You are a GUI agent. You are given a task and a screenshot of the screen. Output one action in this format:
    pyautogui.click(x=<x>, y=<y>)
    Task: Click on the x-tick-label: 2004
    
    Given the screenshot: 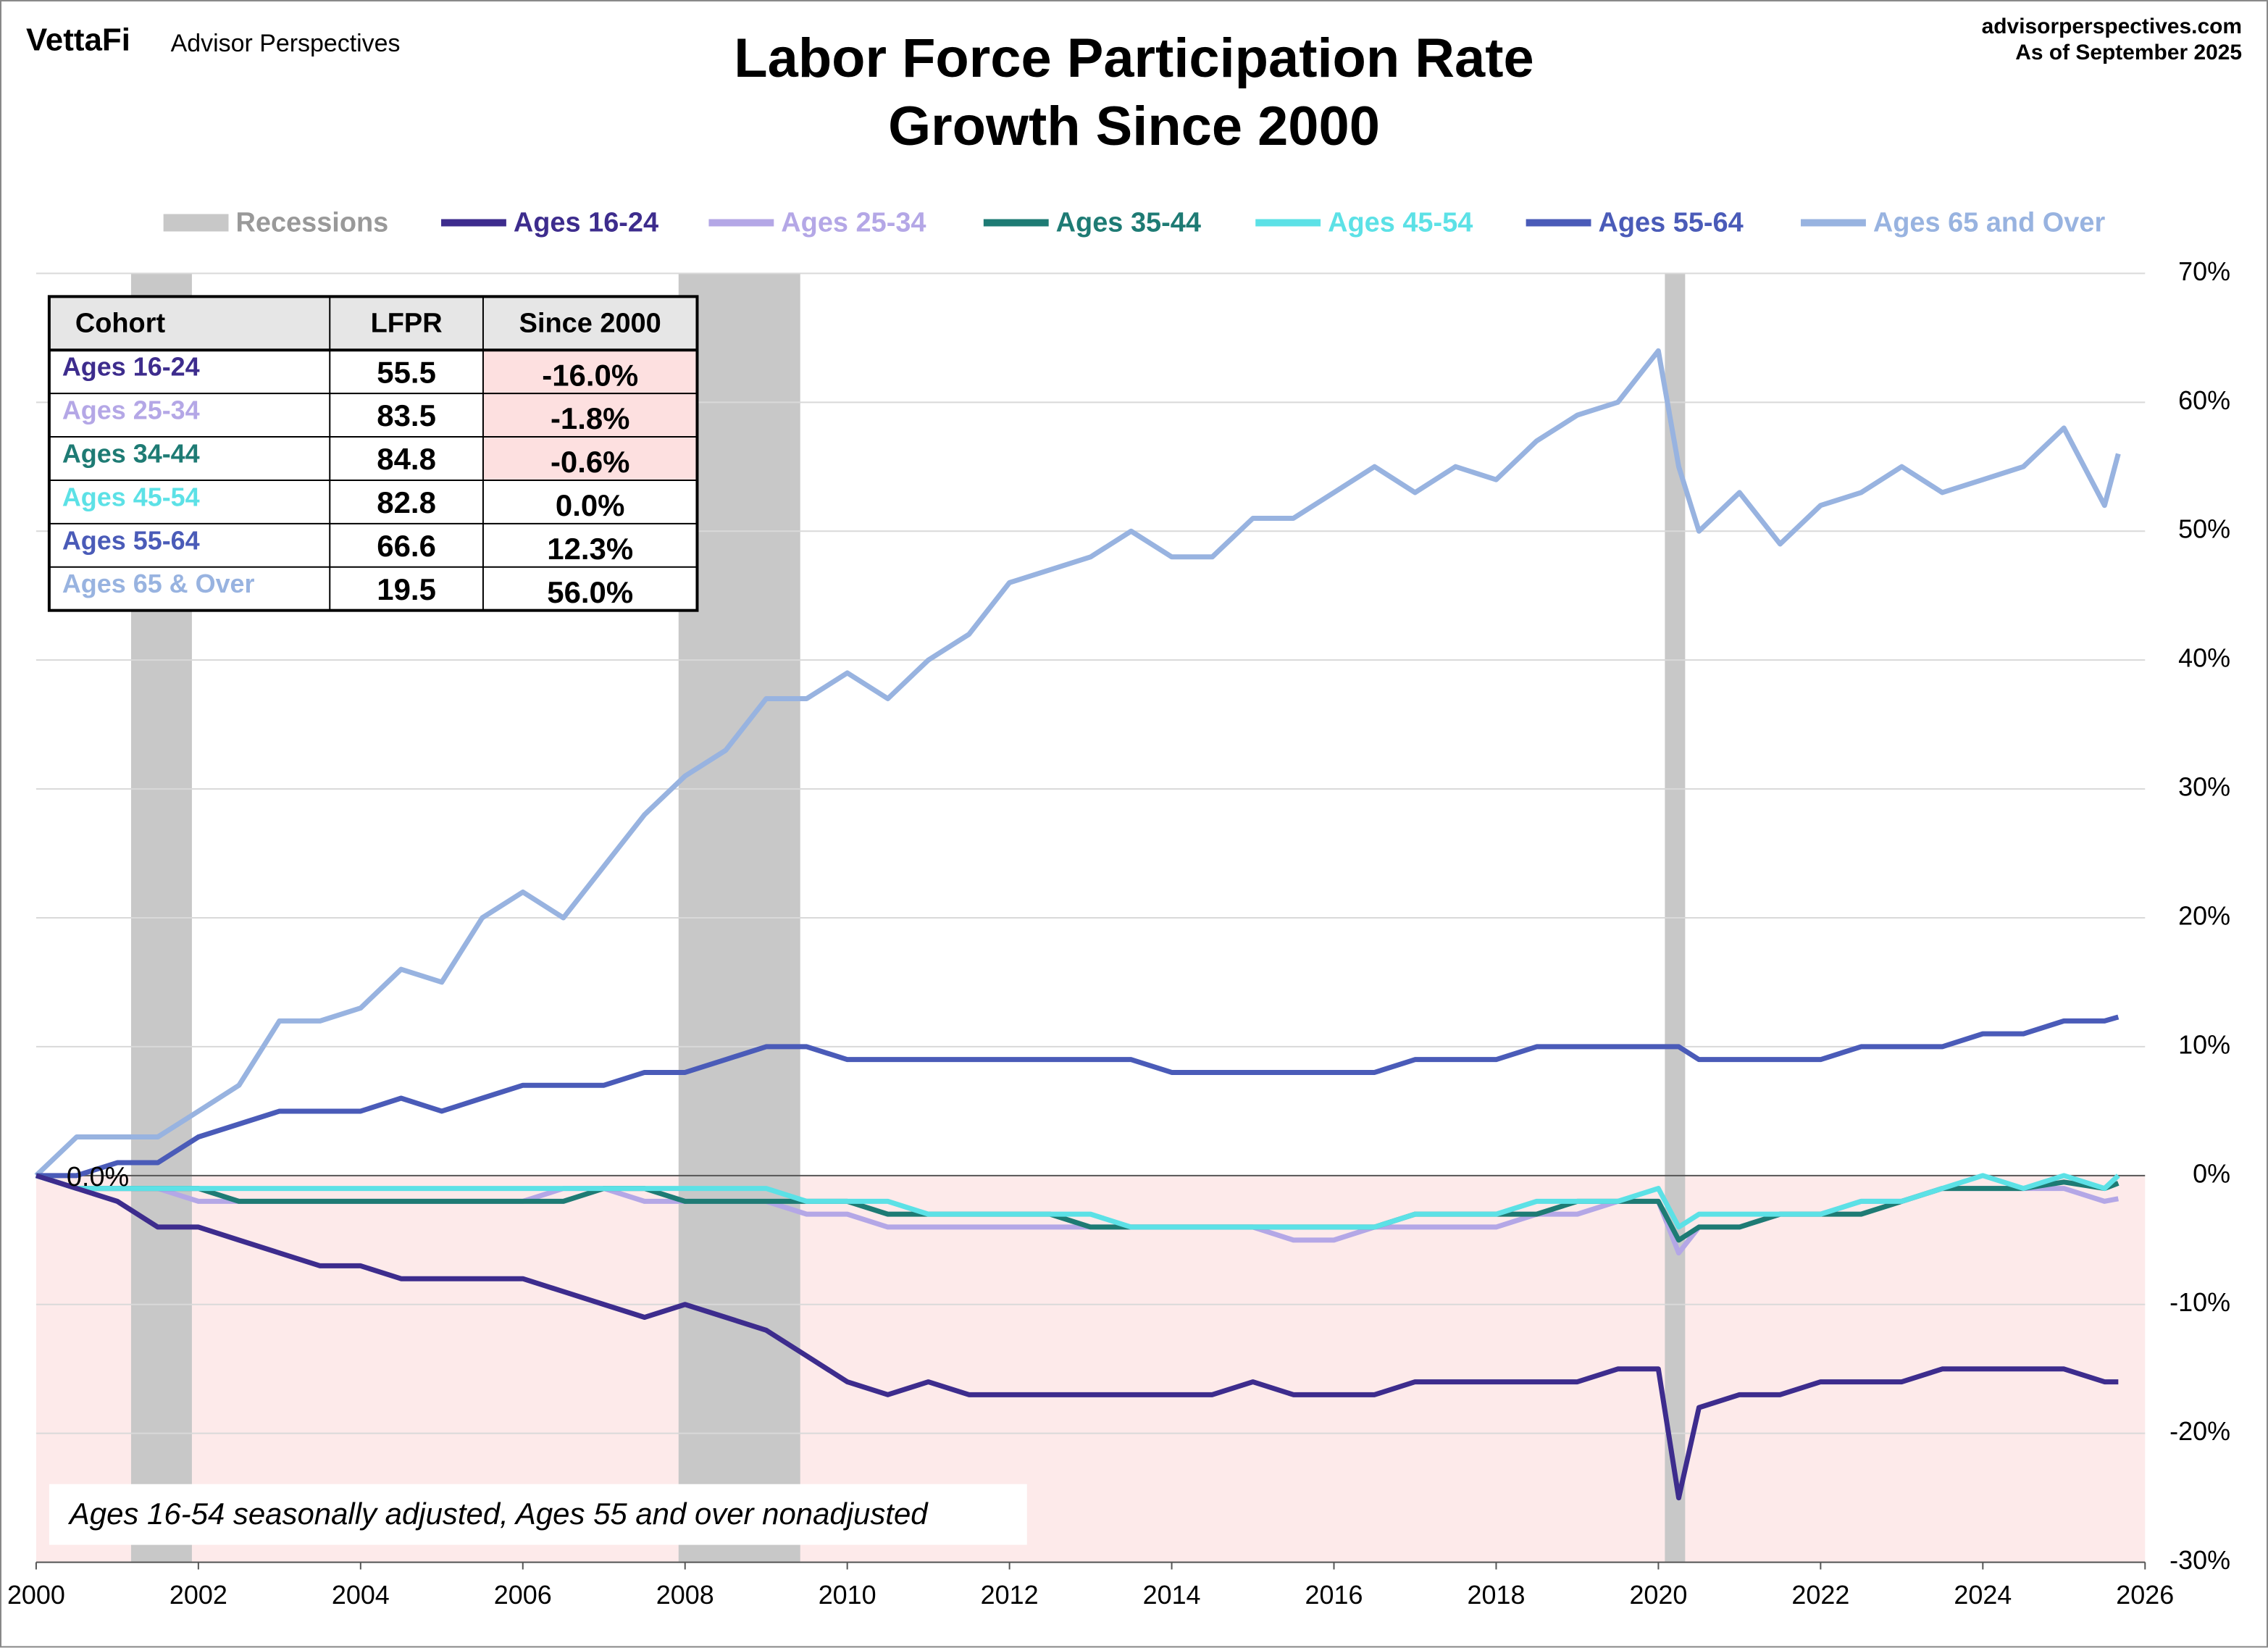 What is the action you would take?
    pyautogui.click(x=361, y=1595)
    